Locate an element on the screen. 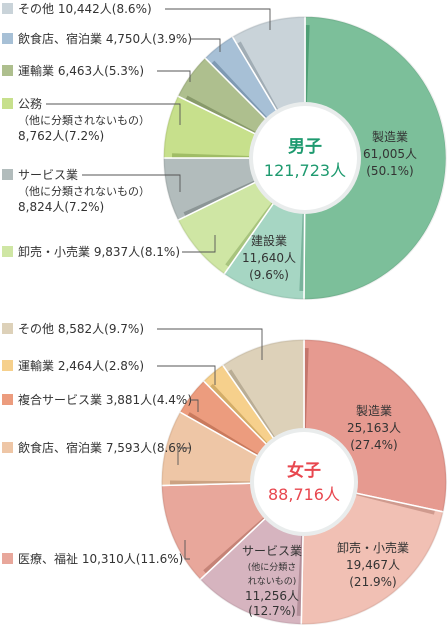 The image size is (447, 630). male-legend-8: その他 10,442人(8.6%) is located at coordinates (136, 16).